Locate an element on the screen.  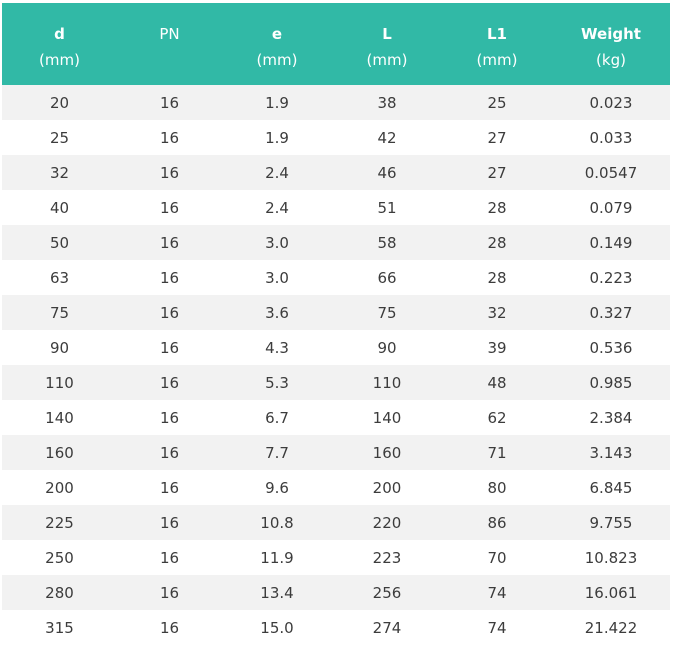
table-cell-l1: 71 is located at coordinates (497, 452).